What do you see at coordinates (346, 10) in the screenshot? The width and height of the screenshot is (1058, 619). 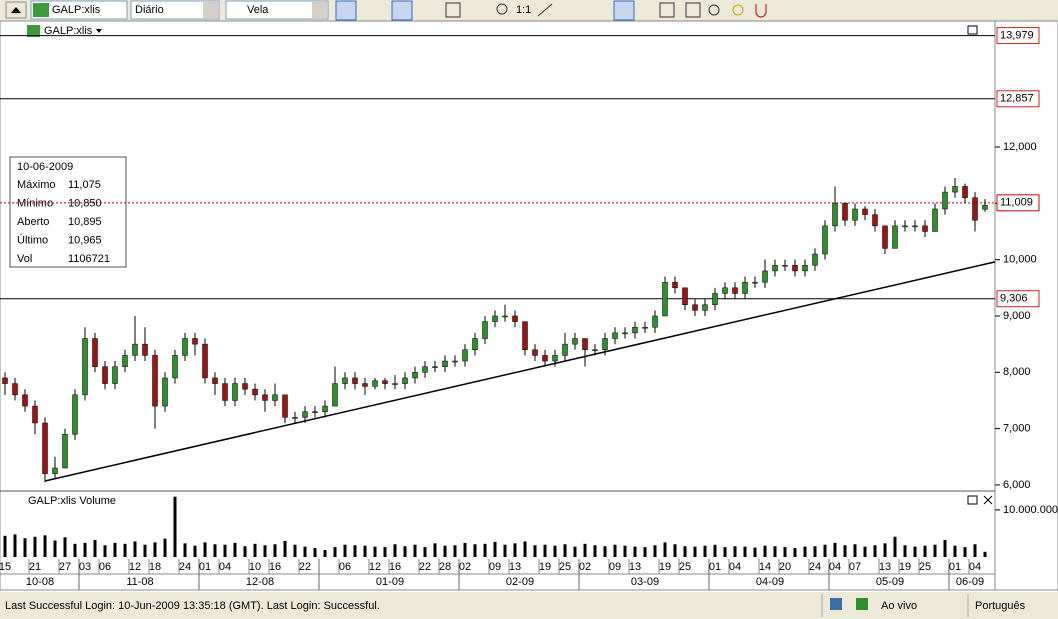 I see `pointer-tool` at bounding box center [346, 10].